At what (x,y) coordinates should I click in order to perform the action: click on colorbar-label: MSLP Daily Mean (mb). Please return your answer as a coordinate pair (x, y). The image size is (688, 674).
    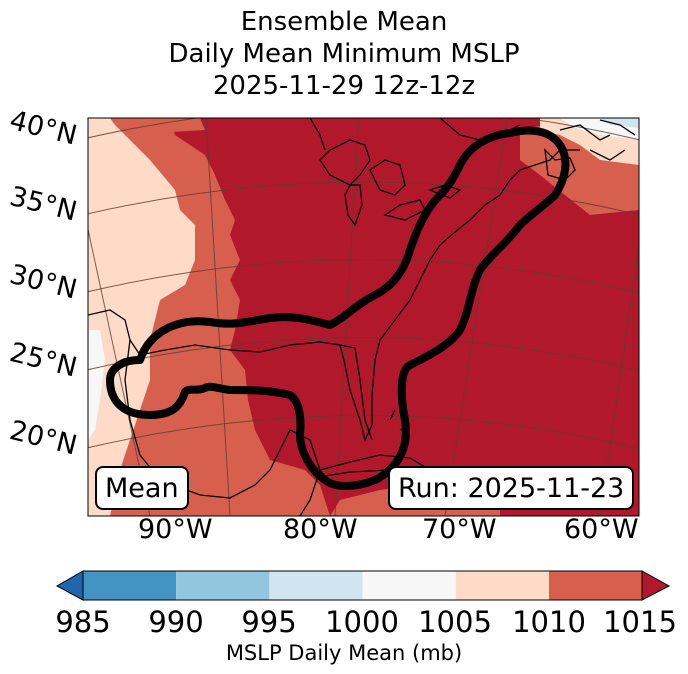
    Looking at the image, I should click on (344, 653).